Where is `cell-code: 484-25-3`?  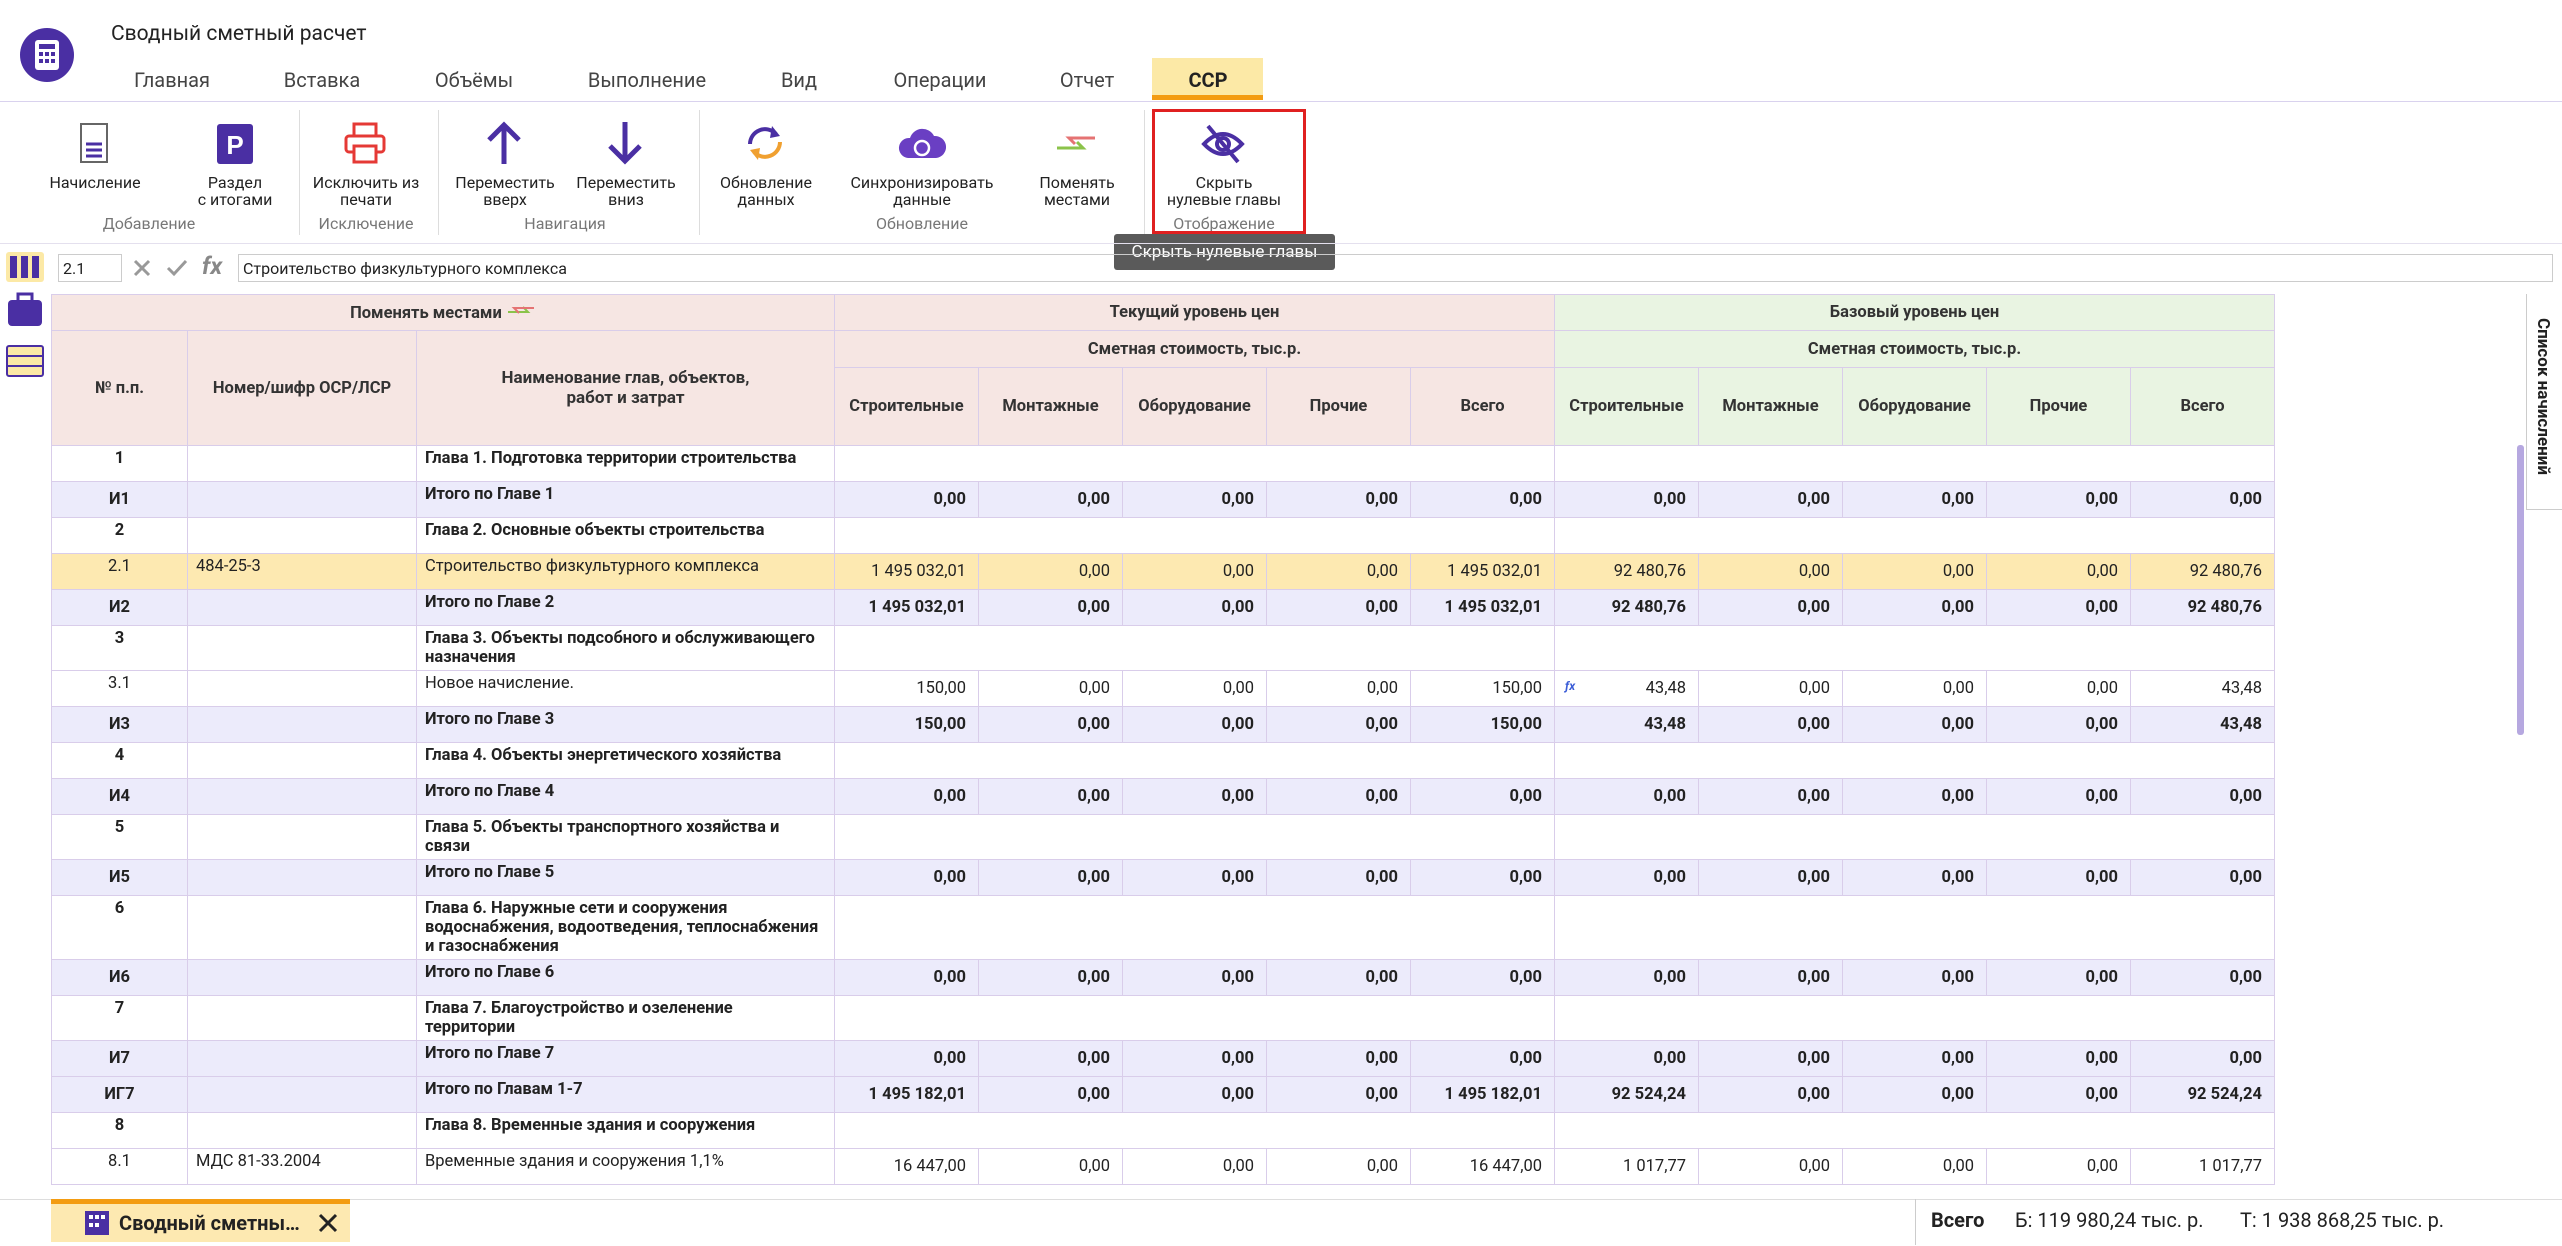
cell-code: 484-25-3 is located at coordinates (302, 572).